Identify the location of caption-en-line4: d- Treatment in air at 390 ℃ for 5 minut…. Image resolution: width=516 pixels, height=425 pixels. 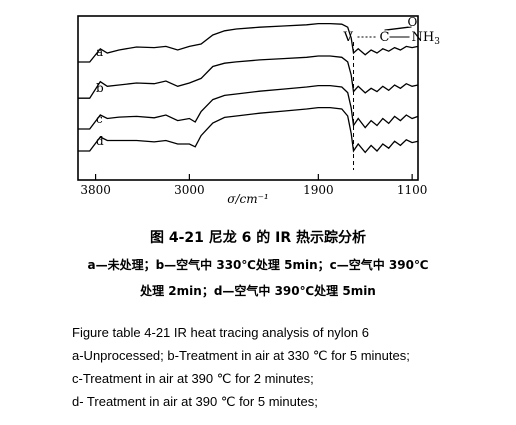
(195, 401).